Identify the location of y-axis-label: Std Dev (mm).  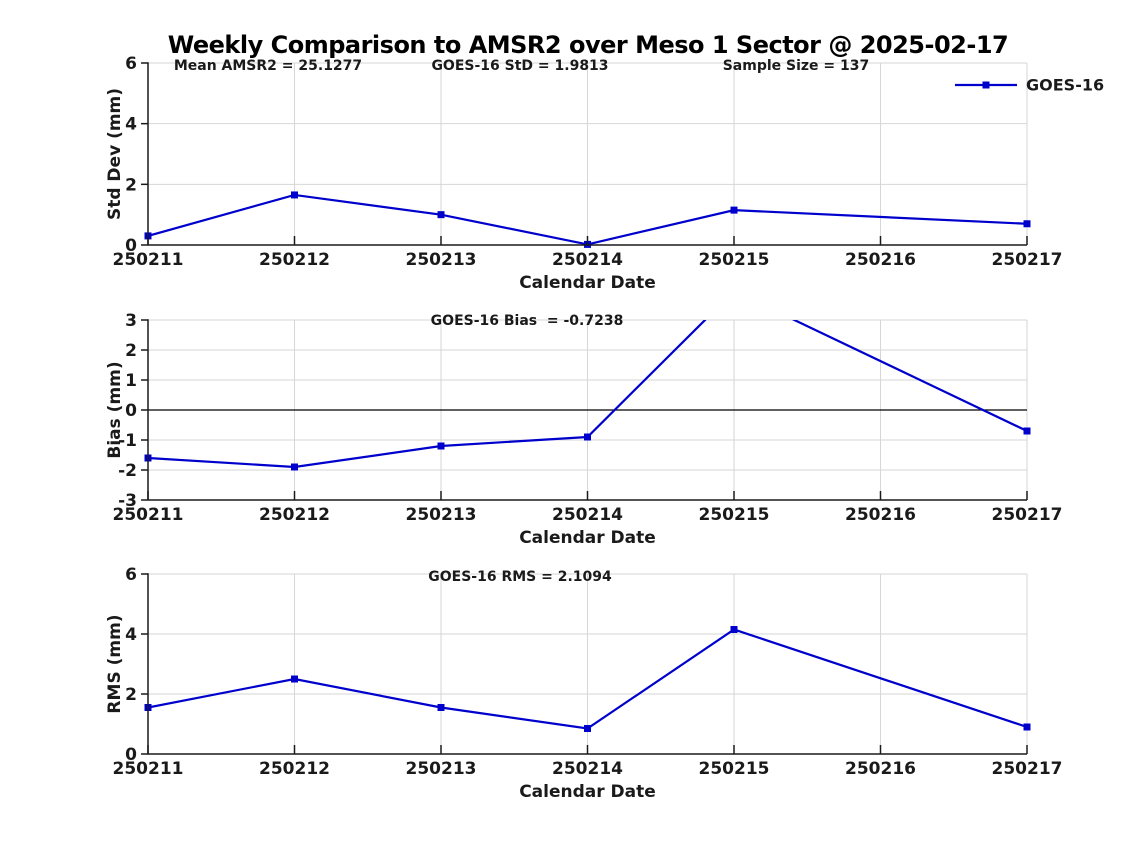
(115, 154).